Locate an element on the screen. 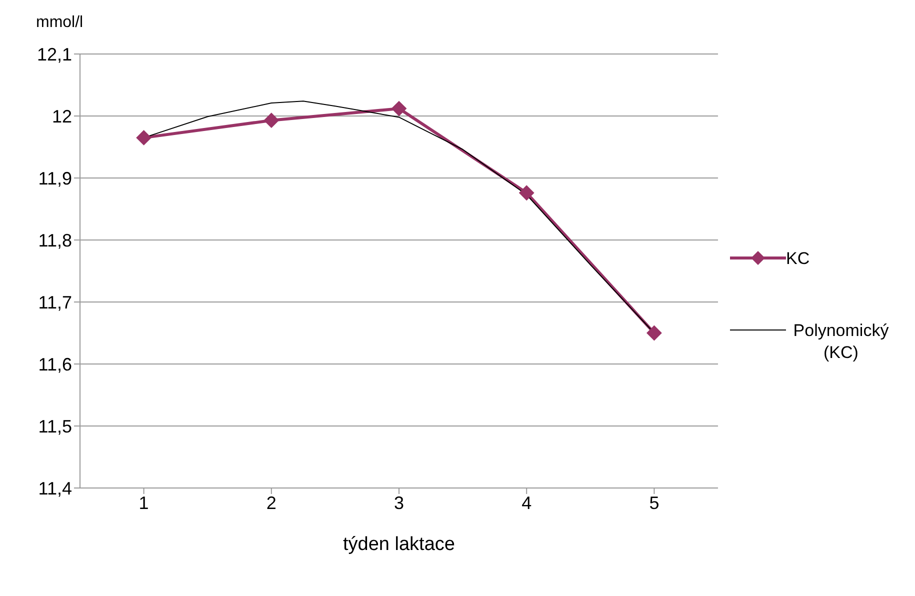 The width and height of the screenshot is (915, 596). y-tick-label: 11,6 is located at coordinates (55, 364).